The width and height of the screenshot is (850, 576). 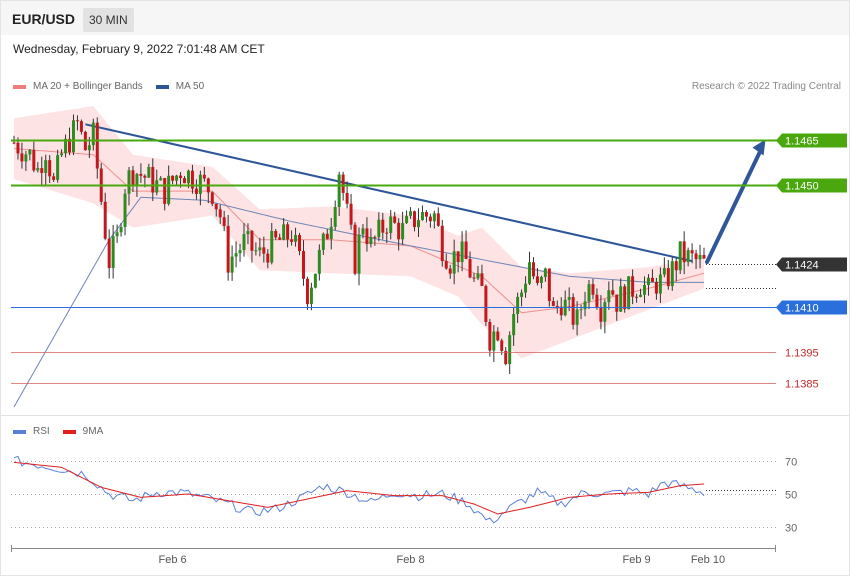 I want to click on x-tick-label: Feb 10, so click(x=708, y=560).